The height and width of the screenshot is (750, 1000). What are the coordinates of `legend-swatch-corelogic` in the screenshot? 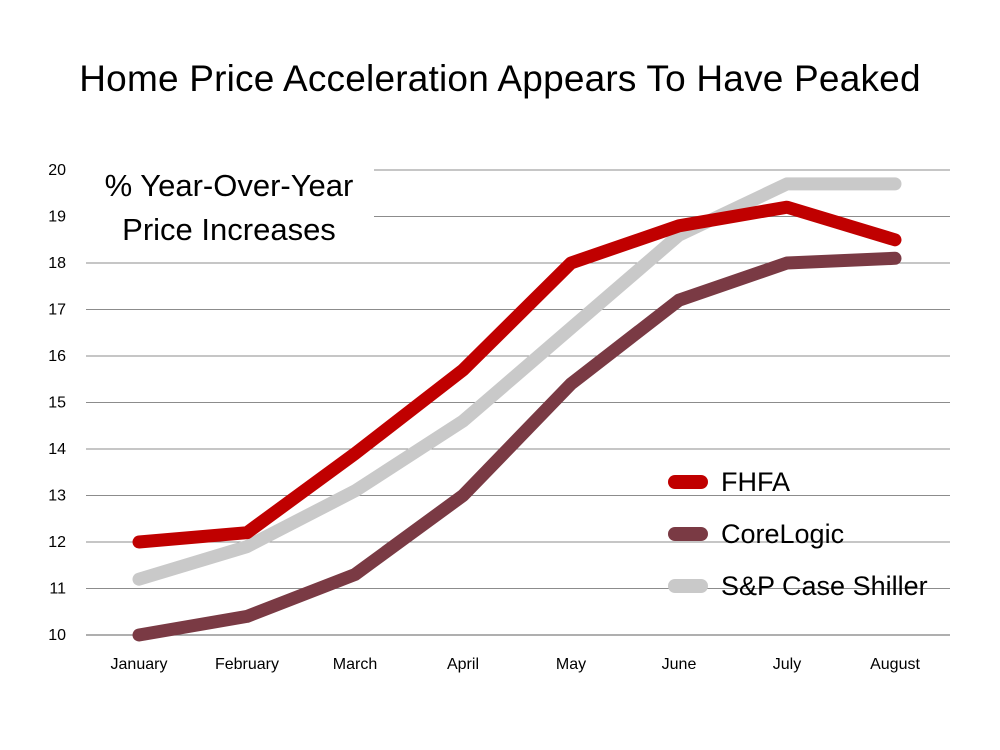 It's located at (688, 534).